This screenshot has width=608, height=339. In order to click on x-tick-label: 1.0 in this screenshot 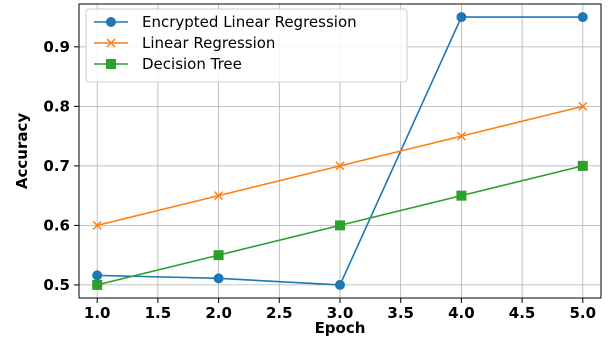, I will do `click(97, 313)`.